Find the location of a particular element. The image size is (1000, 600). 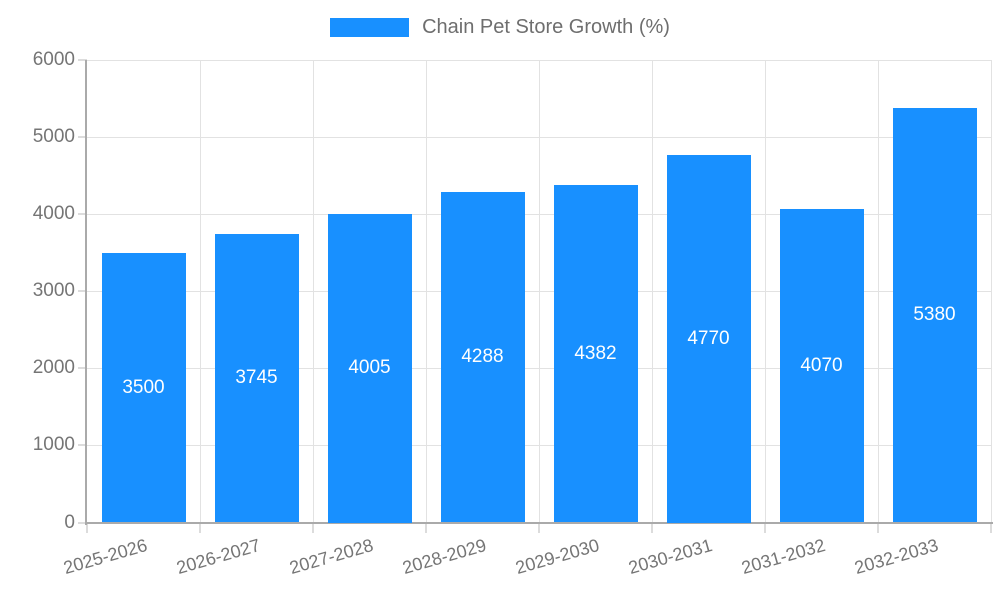

bar-value-label: 3745 is located at coordinates (256, 378).